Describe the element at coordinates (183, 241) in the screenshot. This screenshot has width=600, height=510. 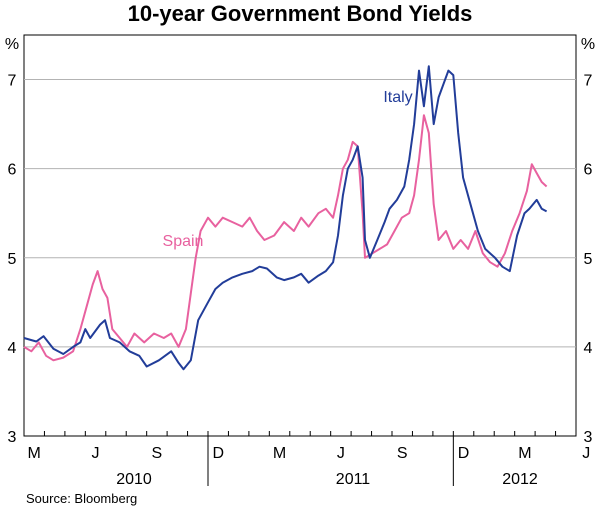
I see `spain-series-label: Spain` at that location.